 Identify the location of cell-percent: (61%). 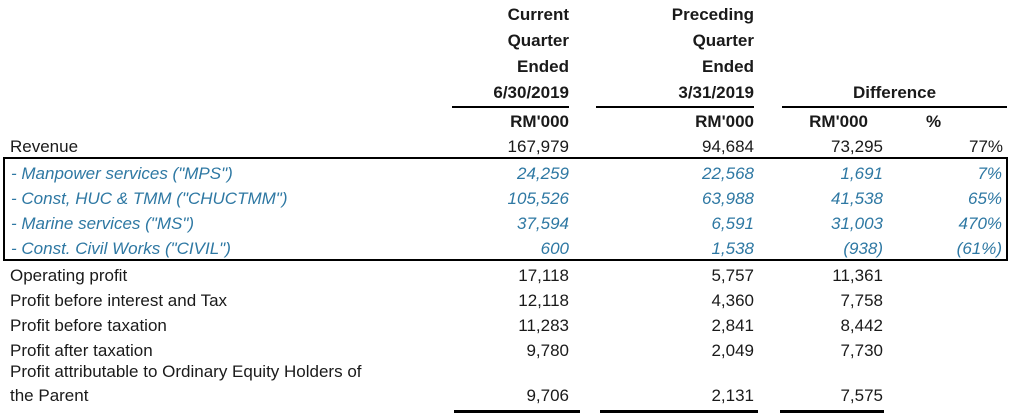
(946, 247).